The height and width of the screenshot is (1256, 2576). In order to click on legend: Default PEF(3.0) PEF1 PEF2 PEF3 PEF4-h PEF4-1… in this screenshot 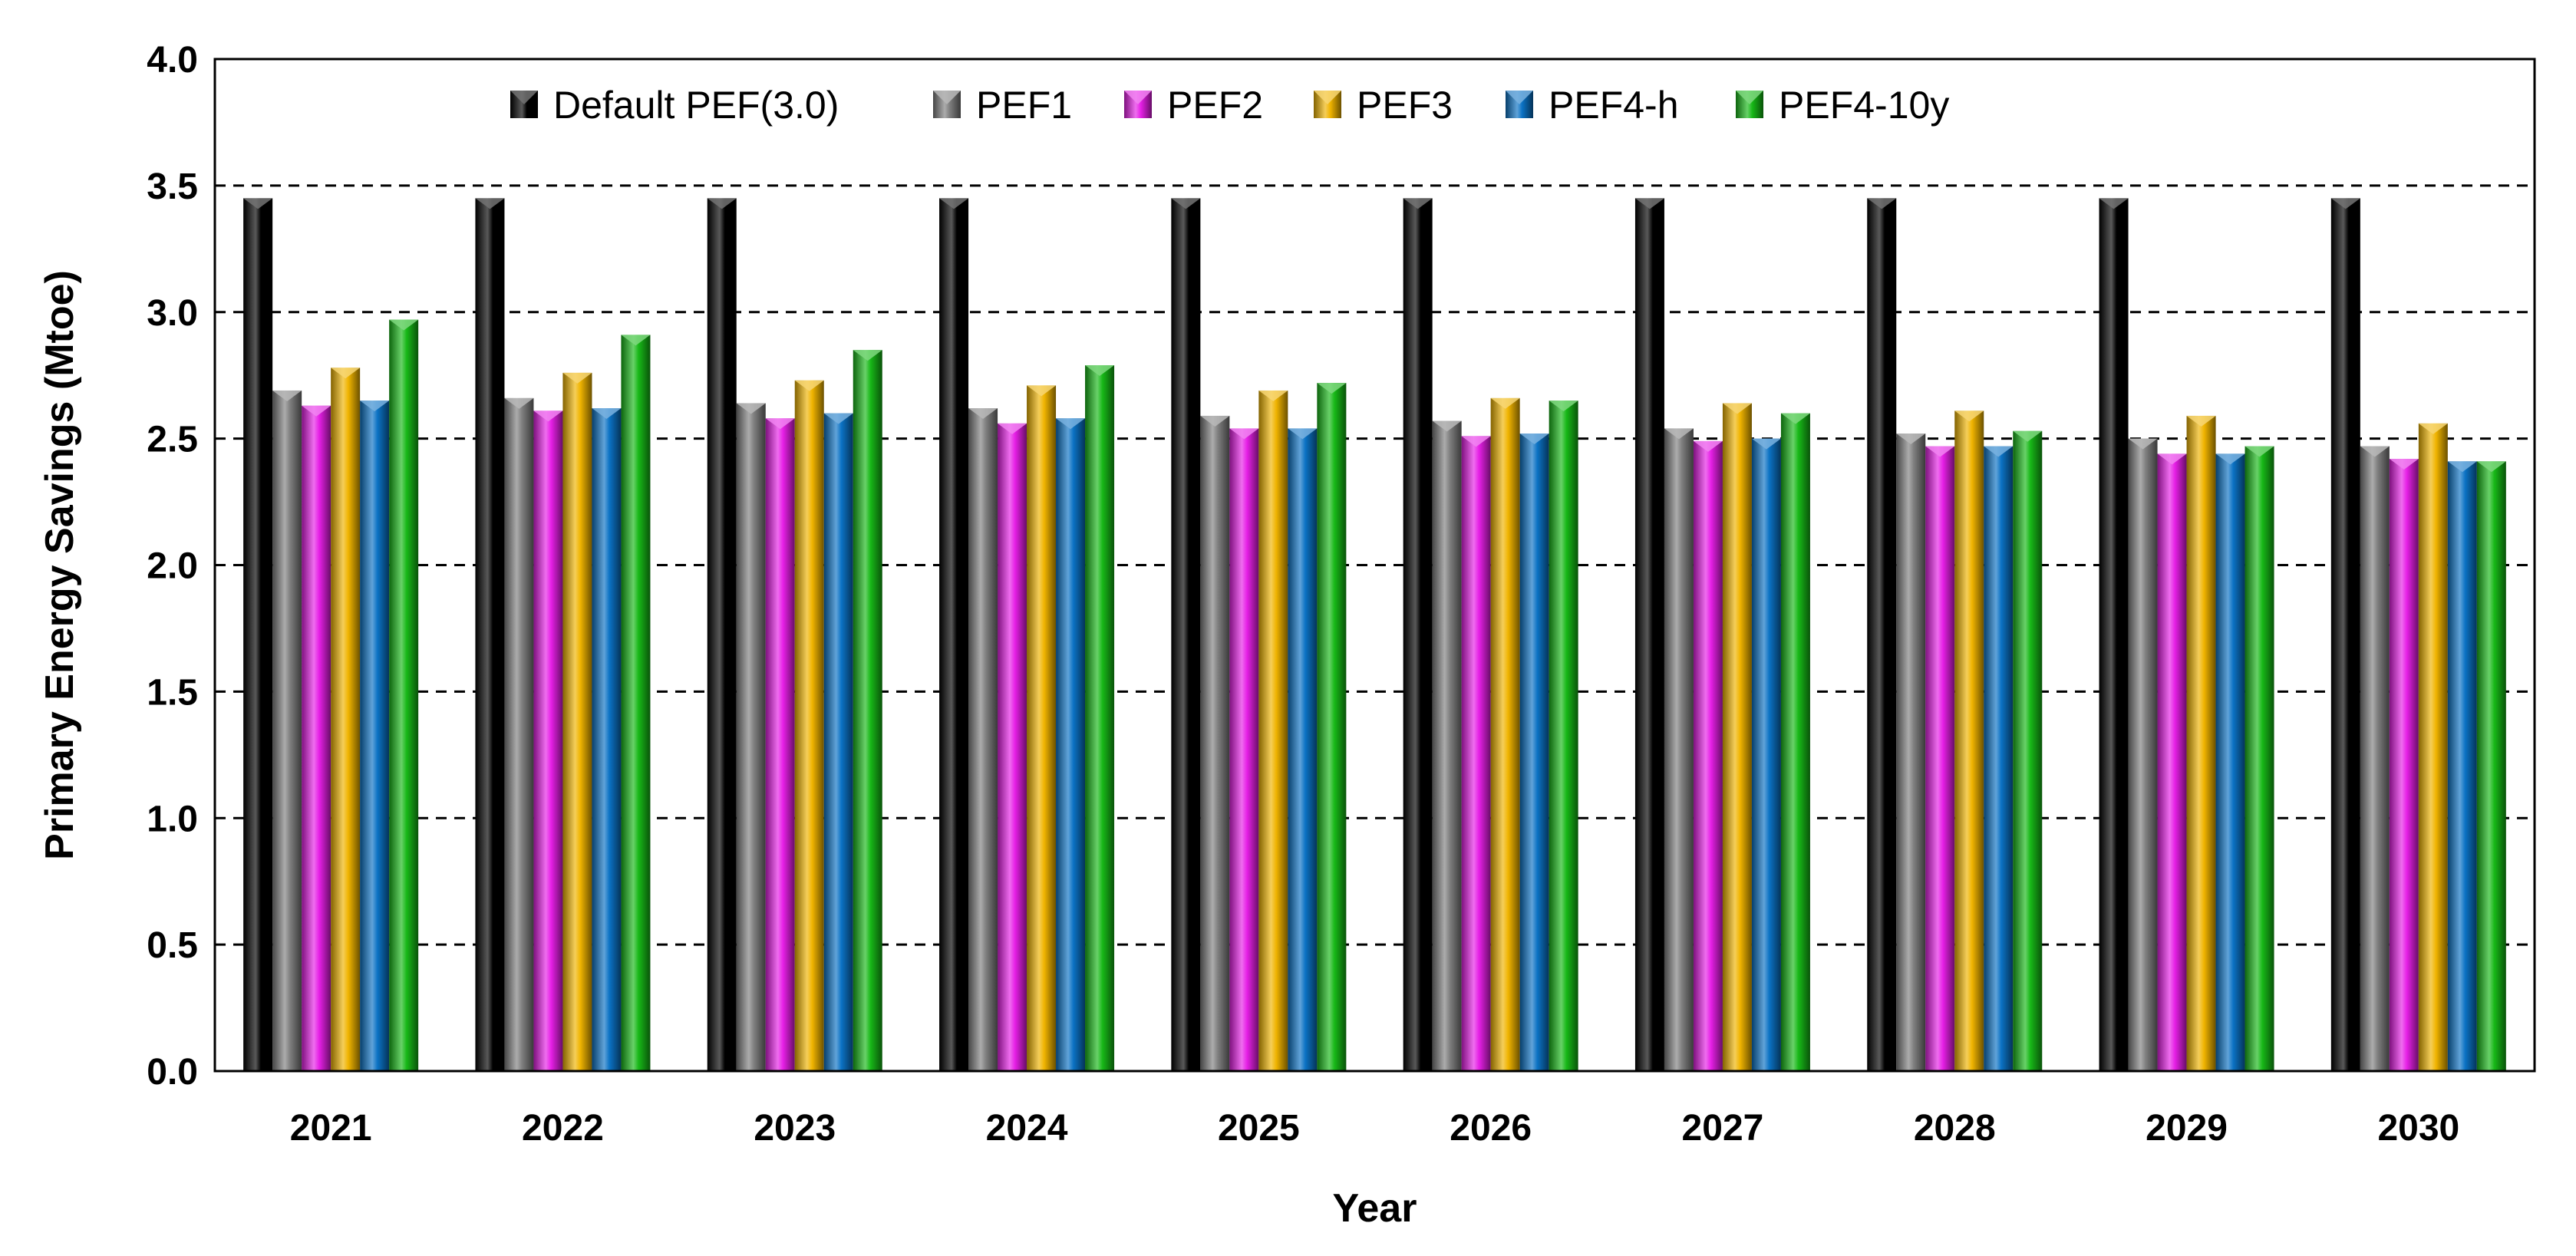, I will do `click(1229, 105)`.